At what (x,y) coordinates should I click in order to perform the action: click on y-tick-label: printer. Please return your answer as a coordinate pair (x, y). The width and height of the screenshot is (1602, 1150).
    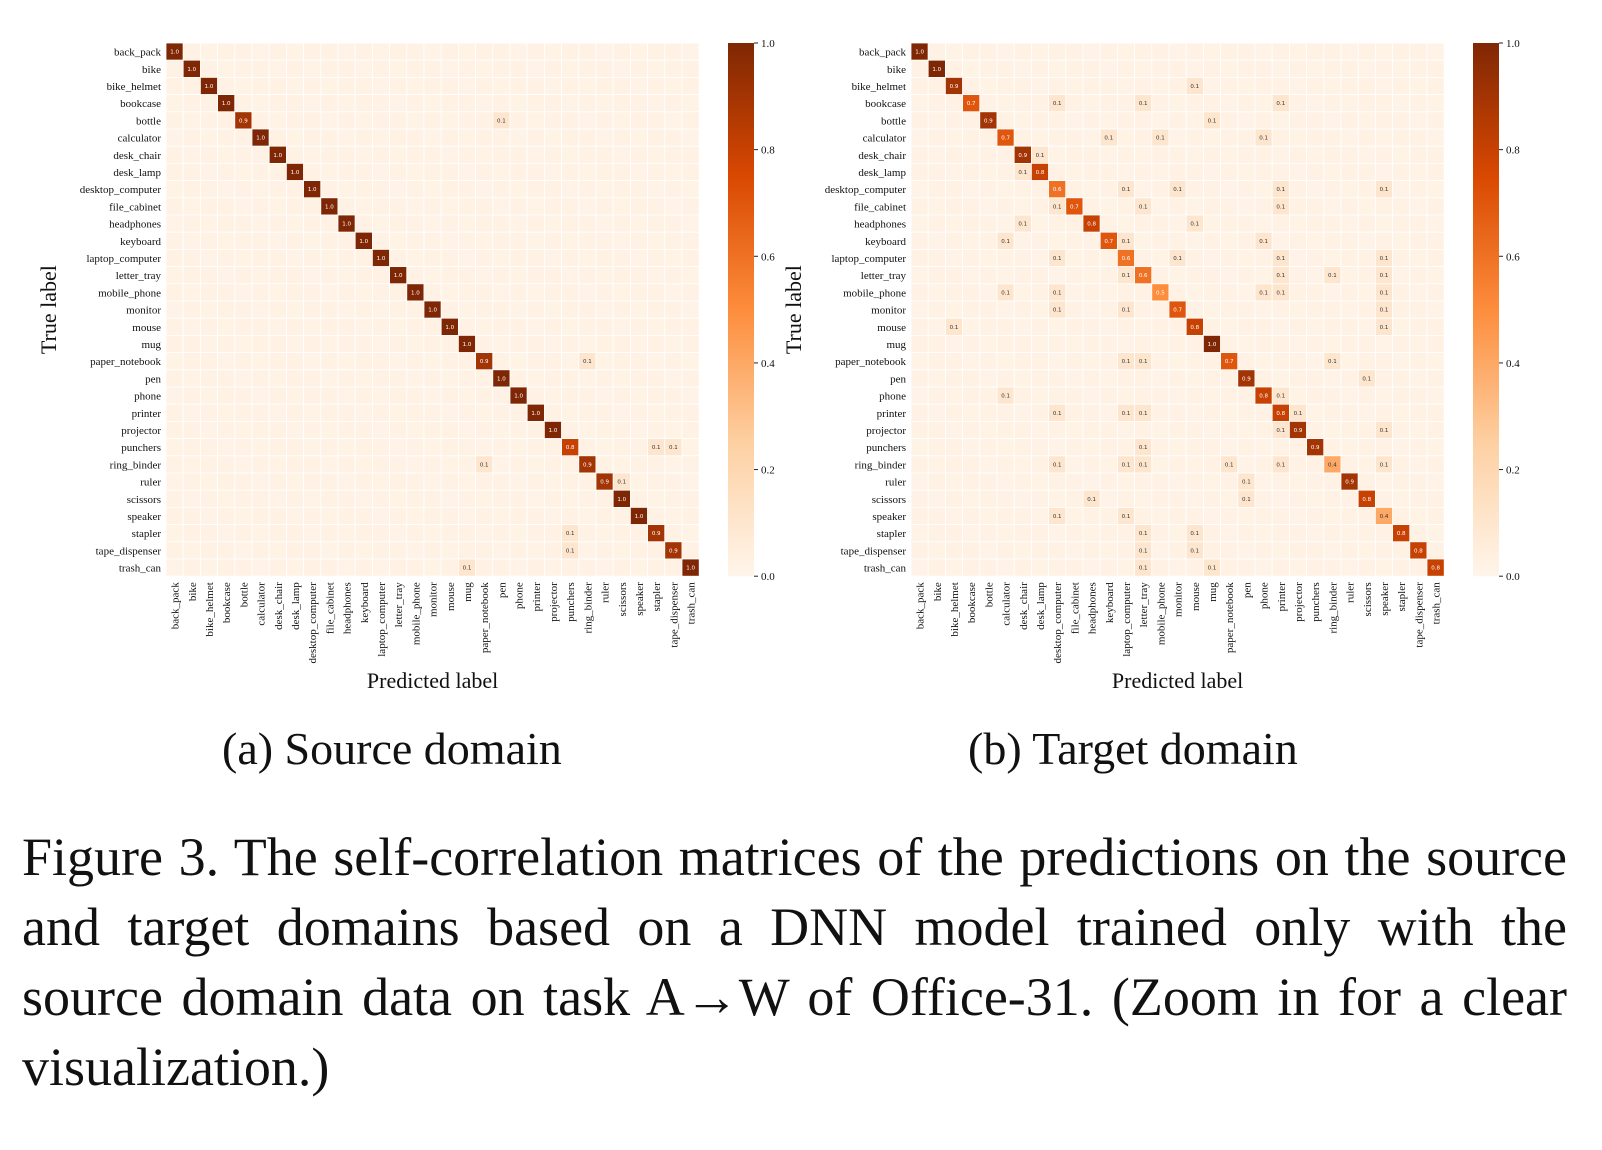
    Looking at the image, I should click on (892, 414).